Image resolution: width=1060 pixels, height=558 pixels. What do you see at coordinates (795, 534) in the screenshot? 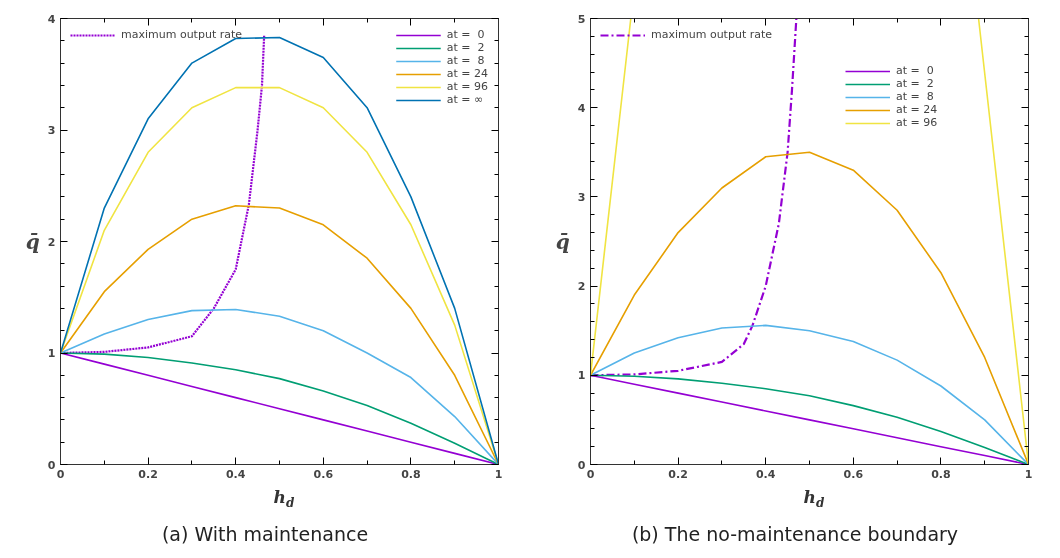
I see `text: (b) The no-maintenance boundary` at bounding box center [795, 534].